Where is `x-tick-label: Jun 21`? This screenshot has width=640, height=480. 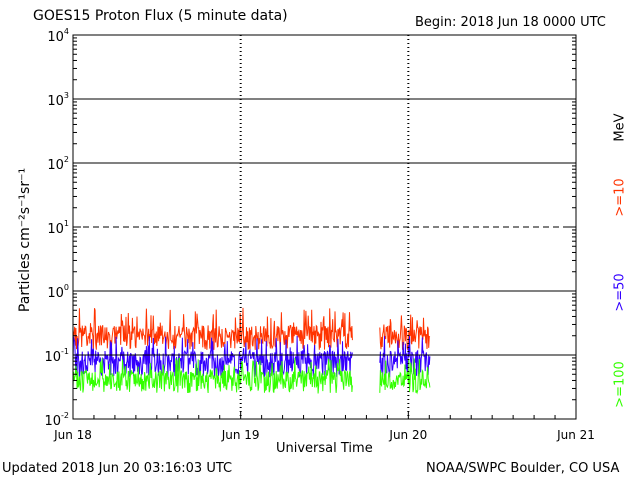 x-tick-label: Jun 21 is located at coordinates (575, 435).